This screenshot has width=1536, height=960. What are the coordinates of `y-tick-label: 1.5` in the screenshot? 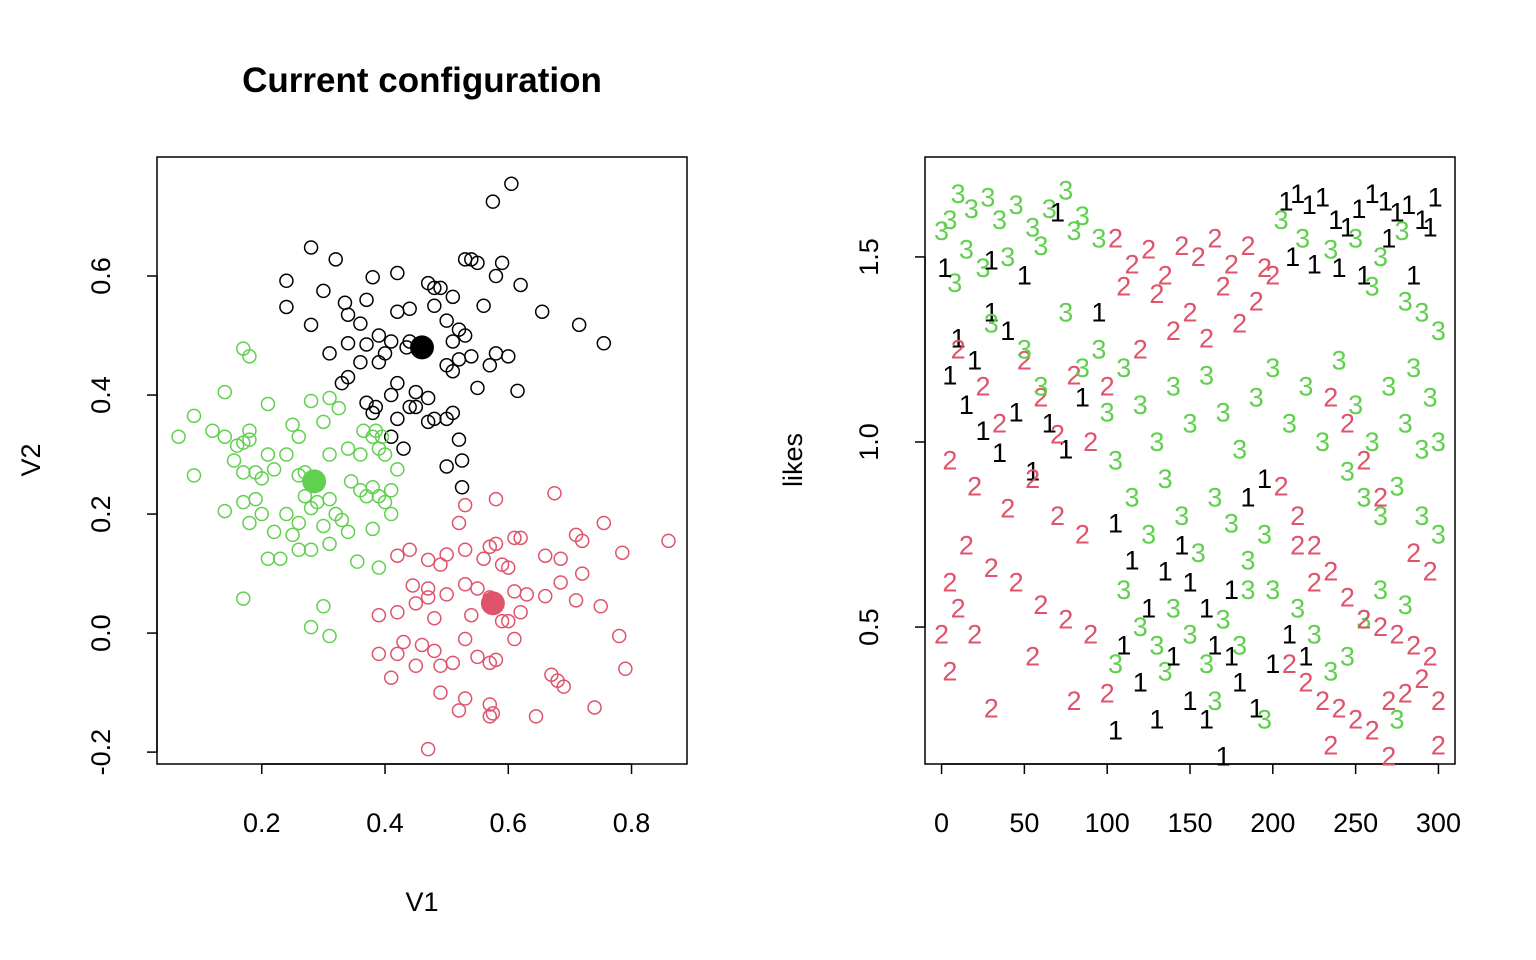 It's located at (869, 257).